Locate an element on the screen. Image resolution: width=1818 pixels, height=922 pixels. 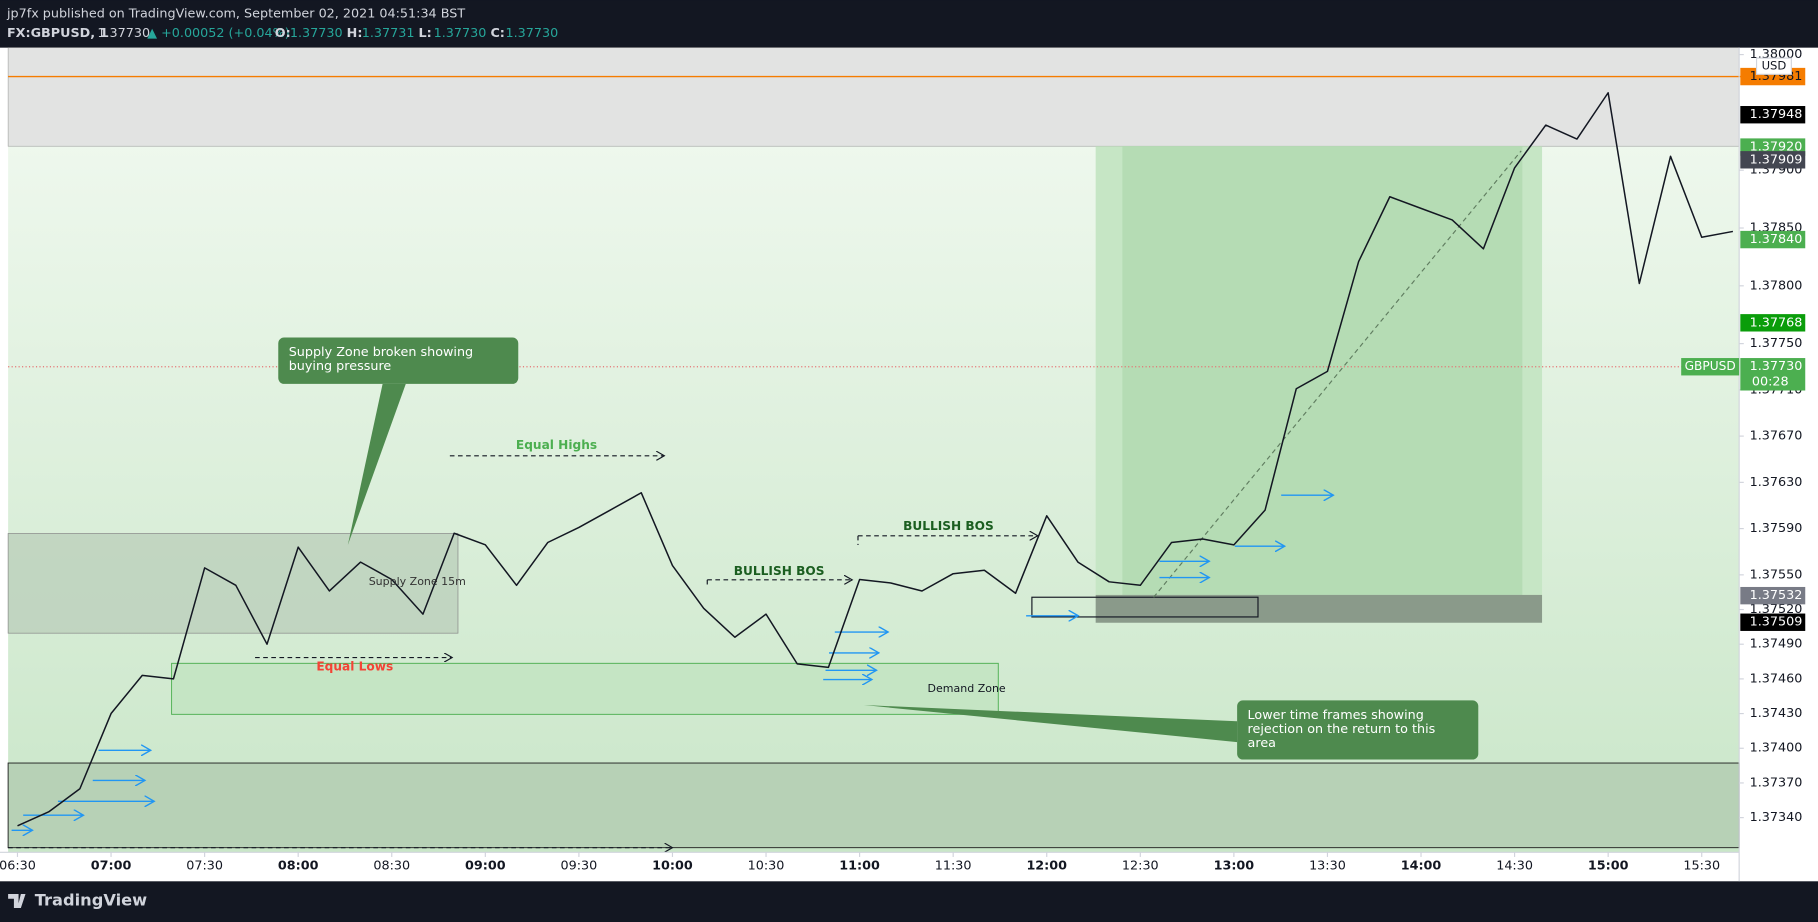
price-label: 1.37768 is located at coordinates (1776, 322).